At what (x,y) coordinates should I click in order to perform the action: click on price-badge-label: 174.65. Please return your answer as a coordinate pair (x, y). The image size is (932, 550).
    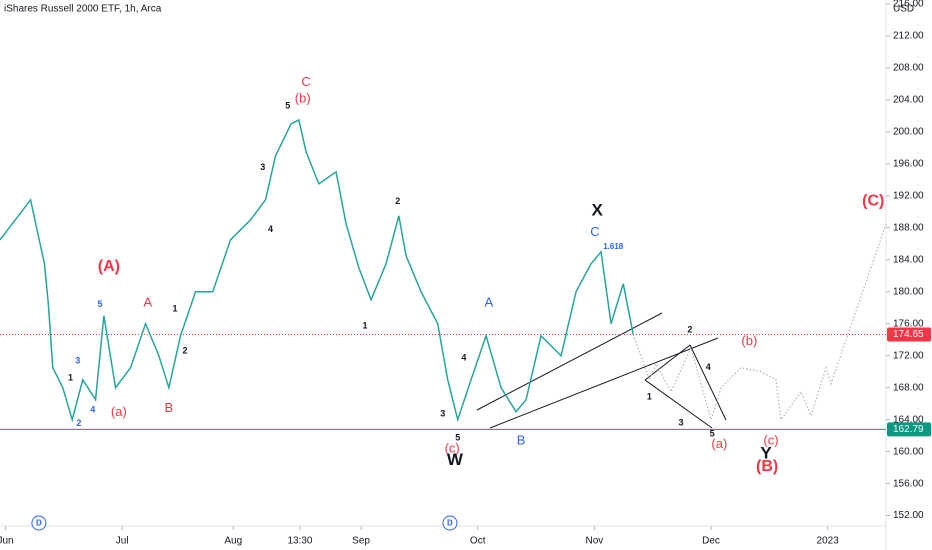
    Looking at the image, I should click on (908, 334).